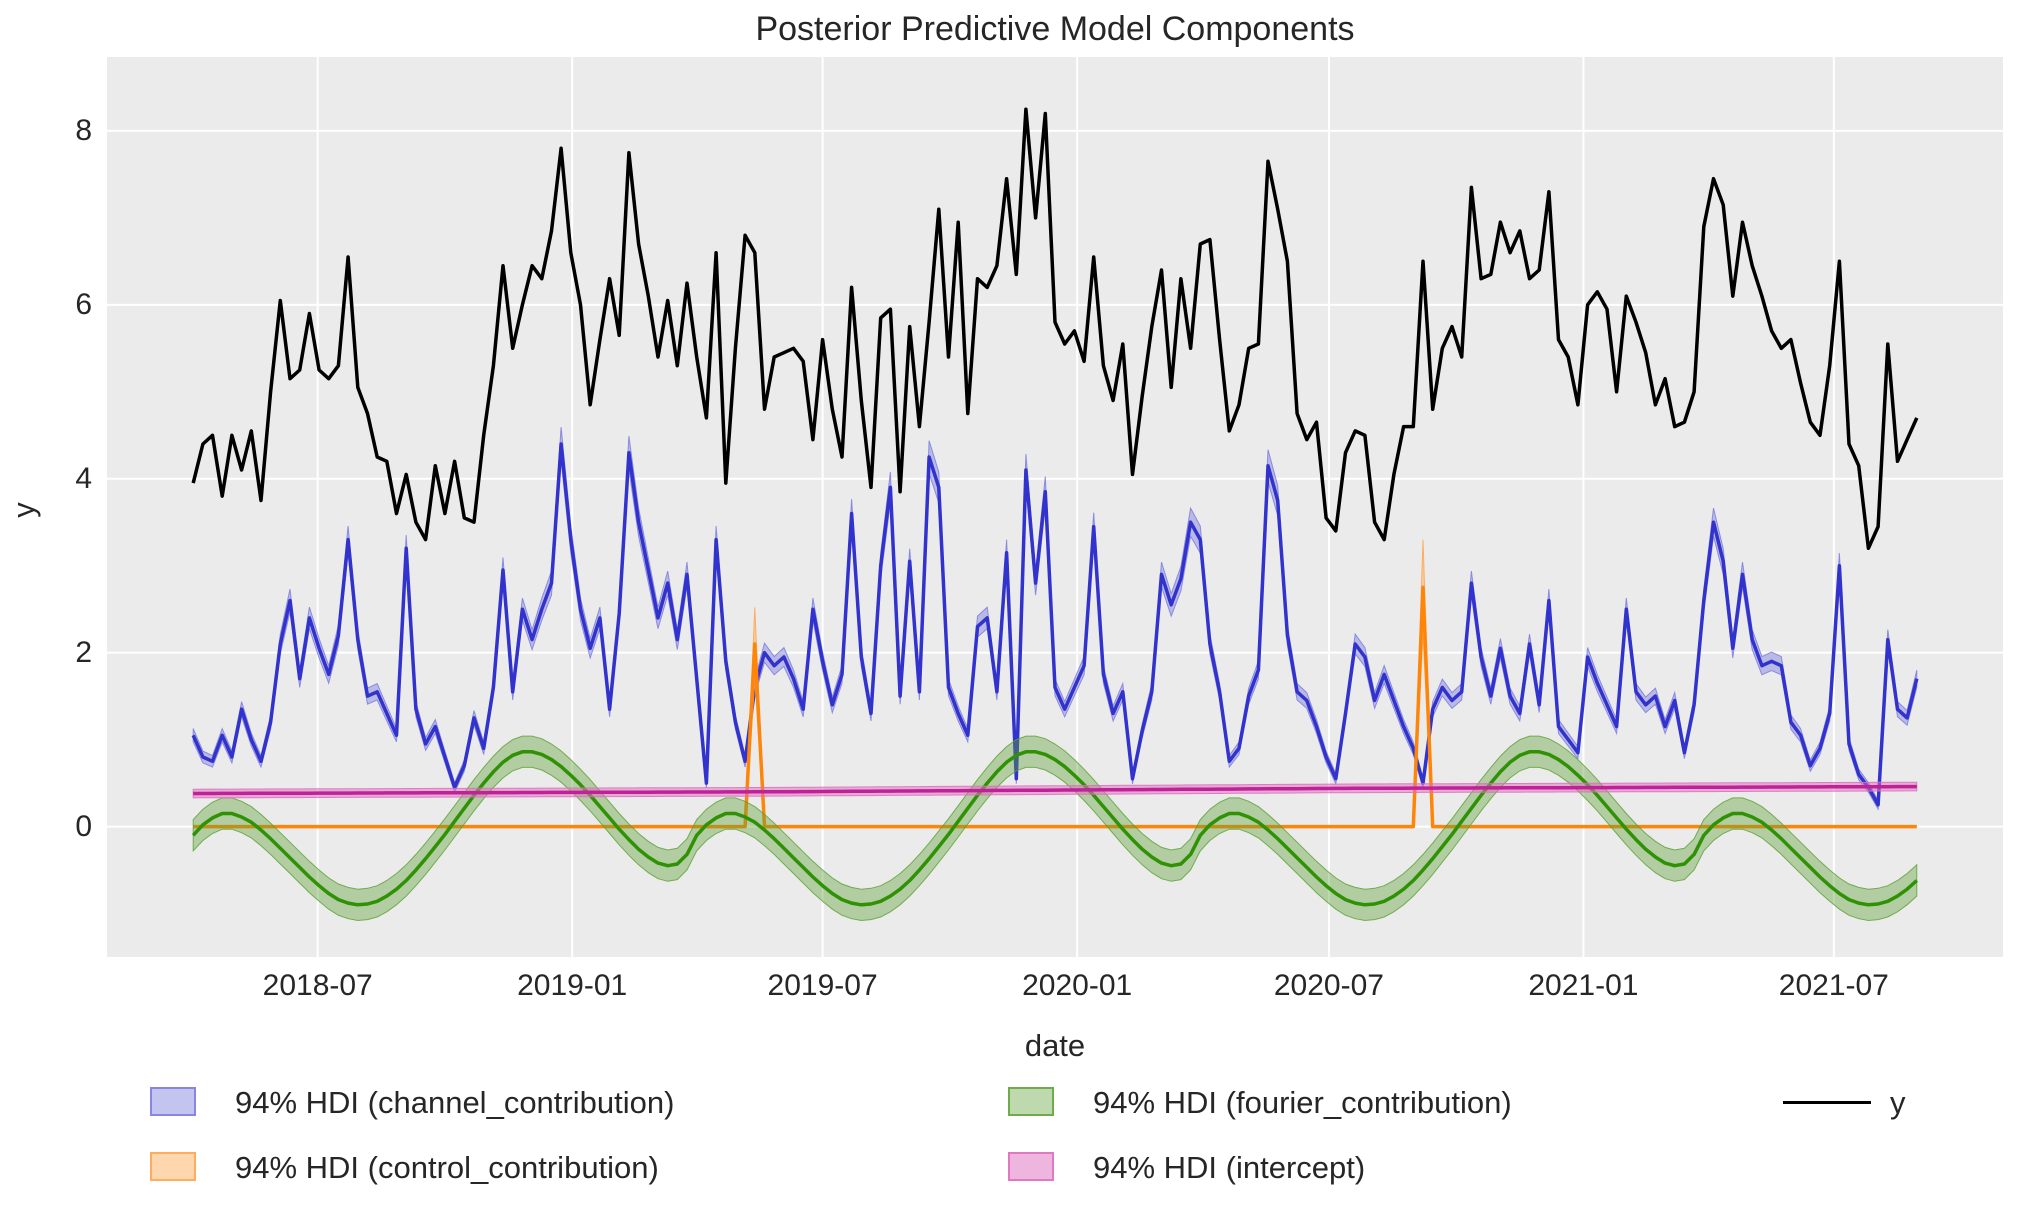 The image size is (2023, 1223). I want to click on x-tick-2020-01: 2020-01, so click(1077, 985).